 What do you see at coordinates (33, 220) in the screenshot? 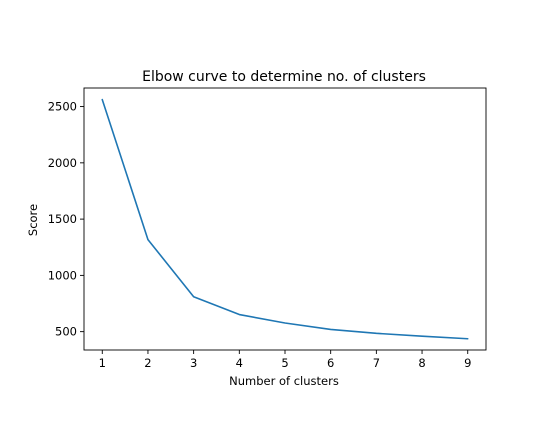
I see `y-axis-label: Score` at bounding box center [33, 220].